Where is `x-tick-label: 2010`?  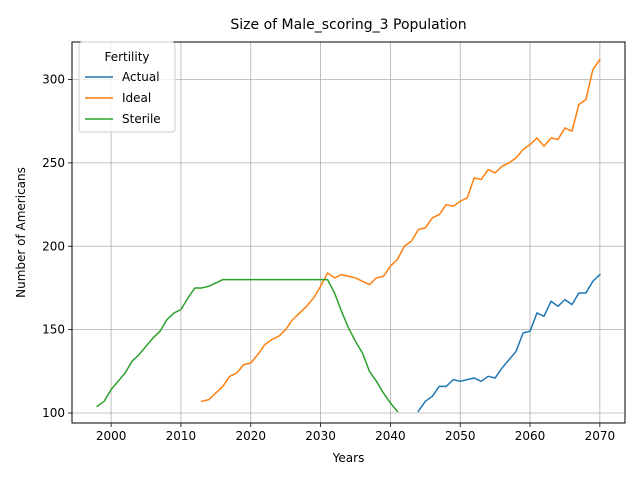
x-tick-label: 2010 is located at coordinates (181, 436).